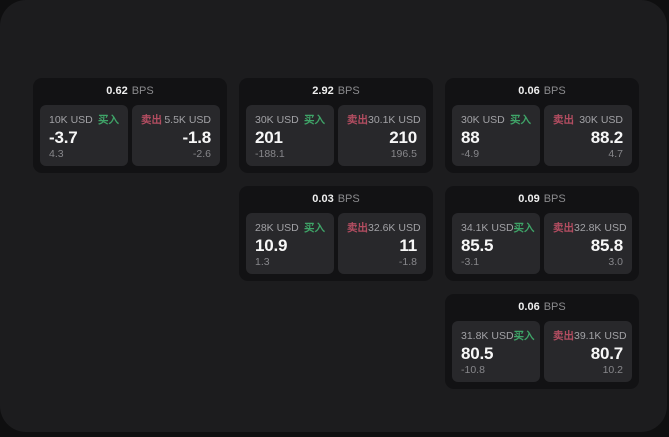  I want to click on sell-delta: -1.8, so click(407, 262).